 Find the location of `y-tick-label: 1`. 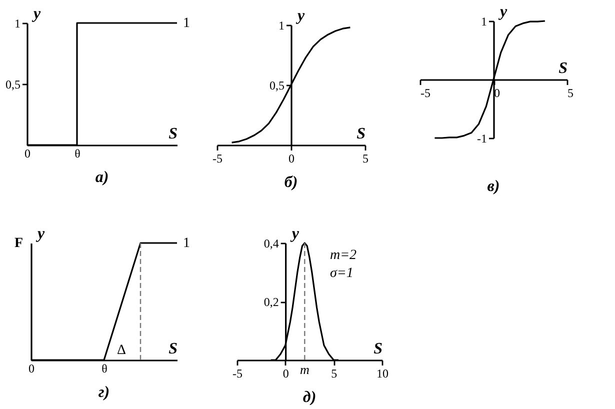

y-tick-label: 1 is located at coordinates (281, 25).